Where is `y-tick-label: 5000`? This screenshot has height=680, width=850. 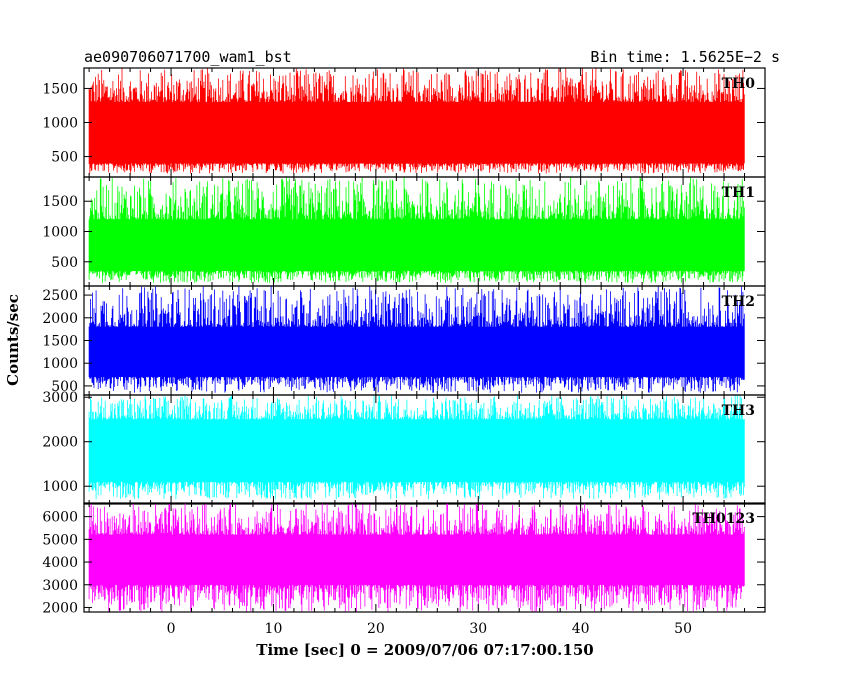 y-tick-label: 5000 is located at coordinates (60, 540).